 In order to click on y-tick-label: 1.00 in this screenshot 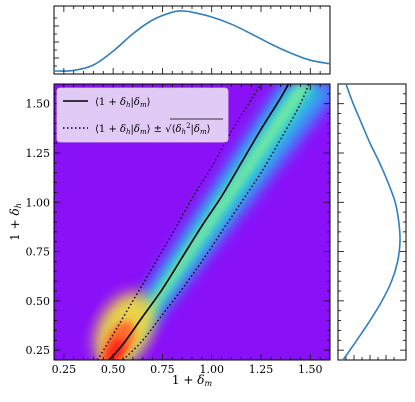, I will do `click(38, 202)`.